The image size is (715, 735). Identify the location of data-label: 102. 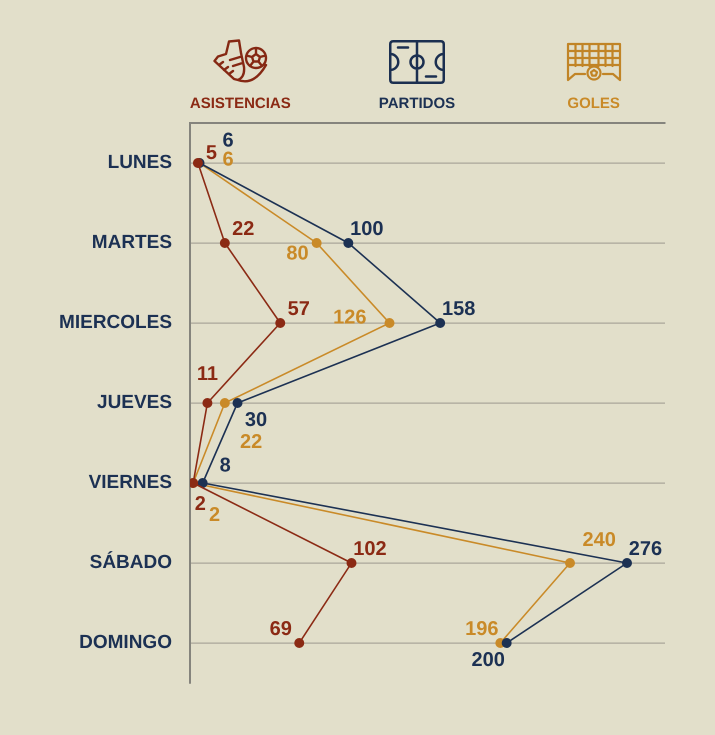
(370, 549).